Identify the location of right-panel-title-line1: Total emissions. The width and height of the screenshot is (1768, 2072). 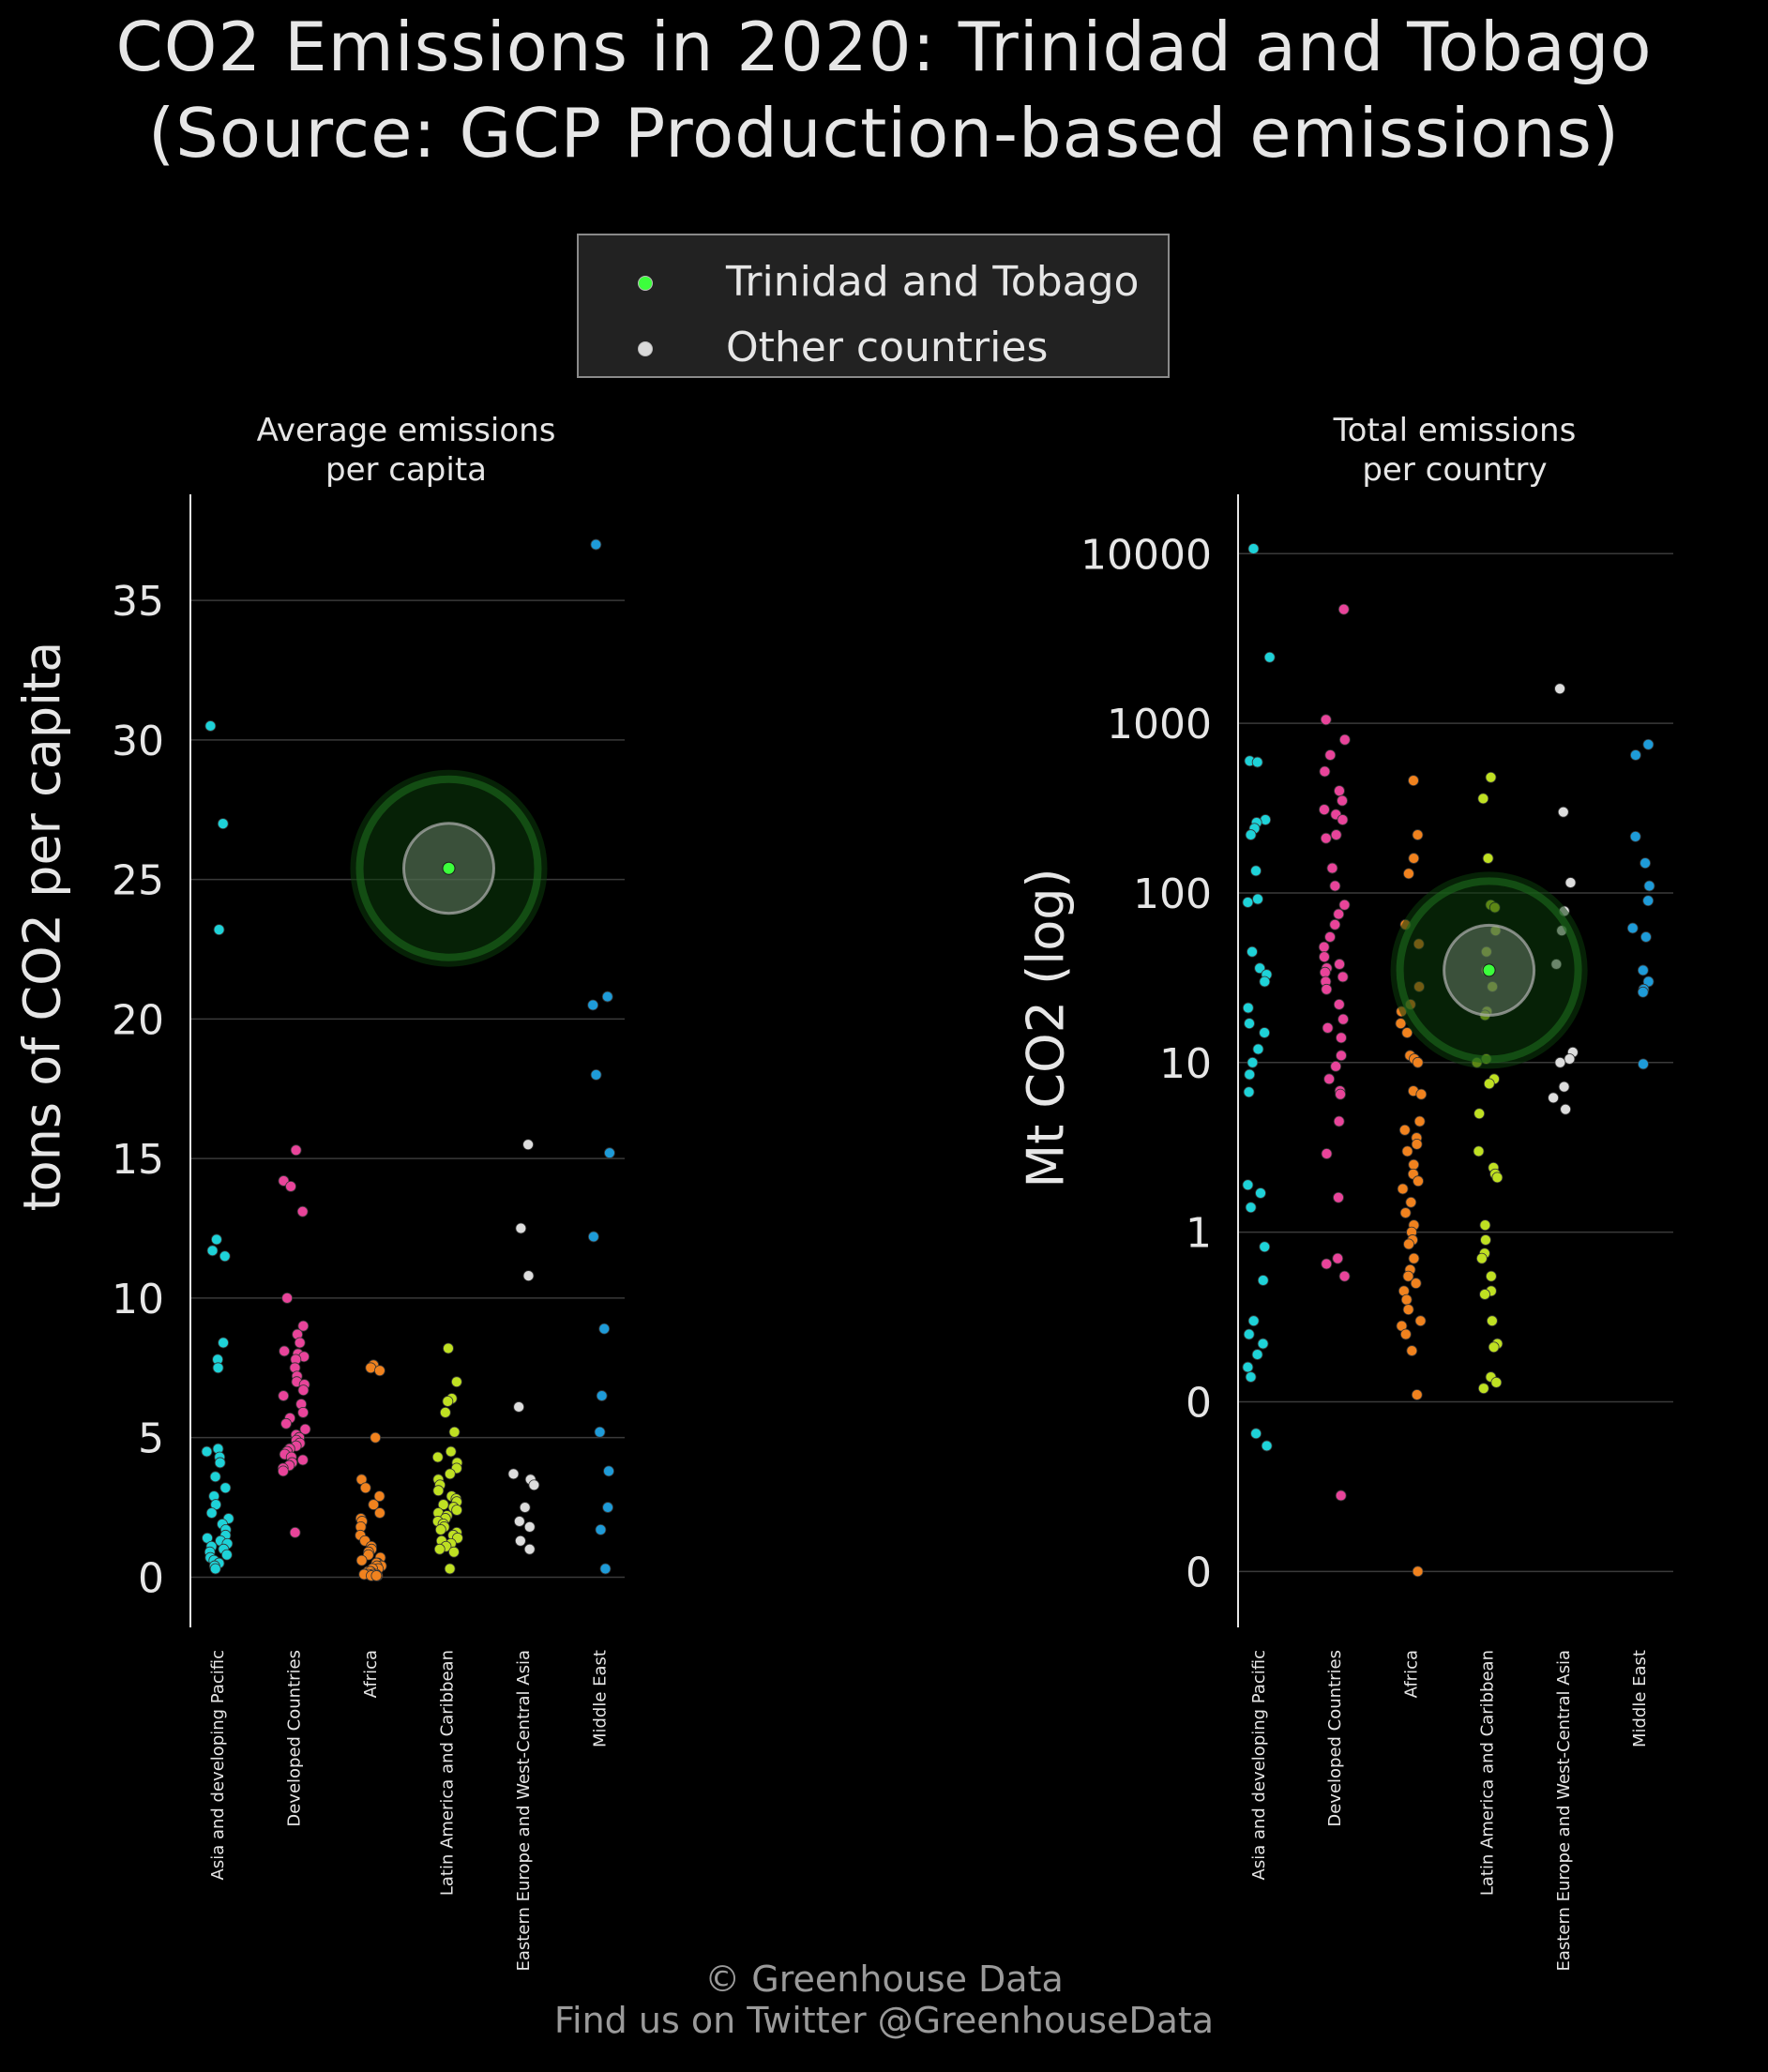
(1455, 430).